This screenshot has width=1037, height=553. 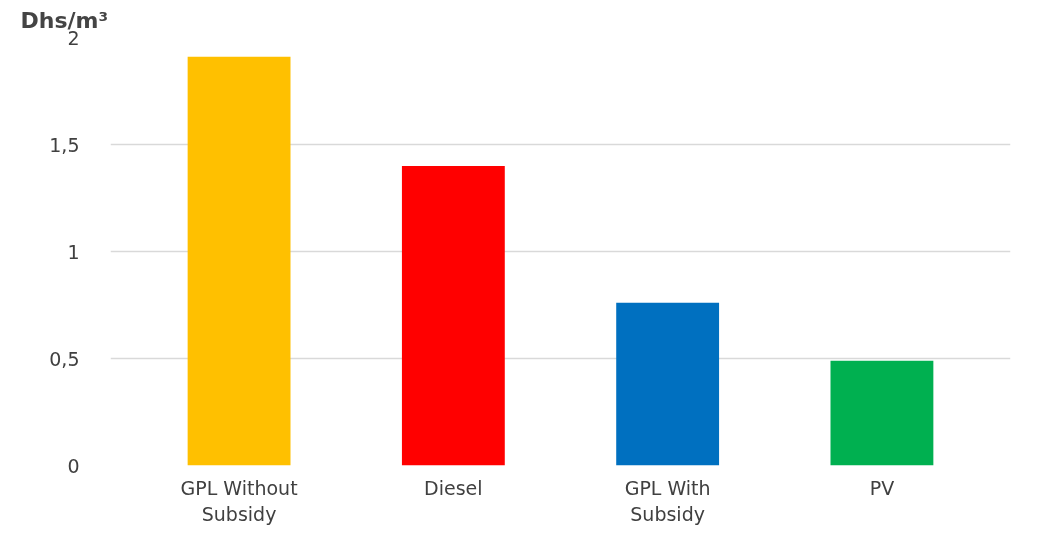 I want to click on y-tick-label: 0,5, so click(x=64, y=358).